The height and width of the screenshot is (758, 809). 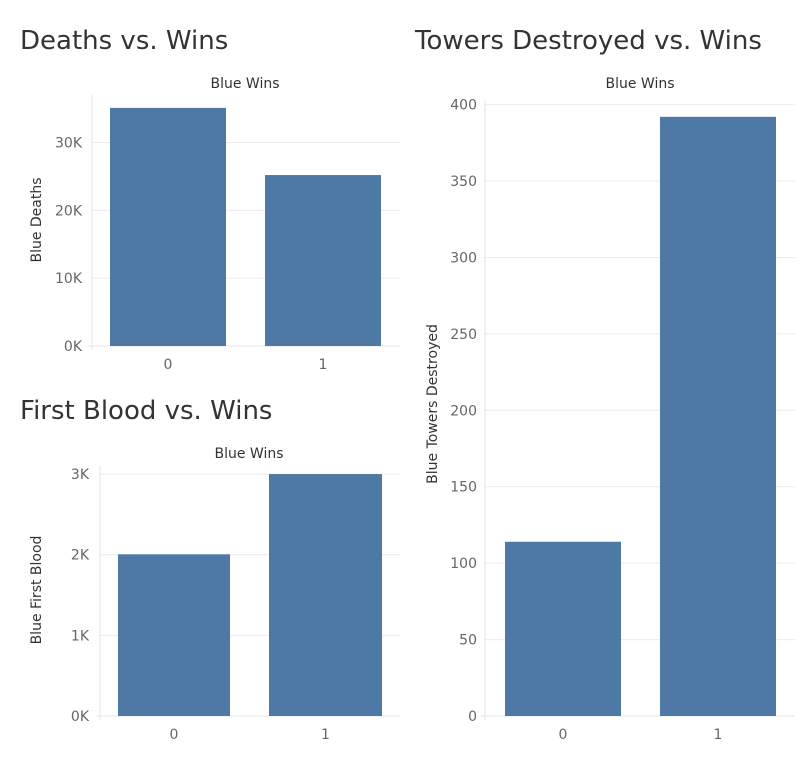 I want to click on deaths-x-axis-title: Blue Wins, so click(x=244, y=84).